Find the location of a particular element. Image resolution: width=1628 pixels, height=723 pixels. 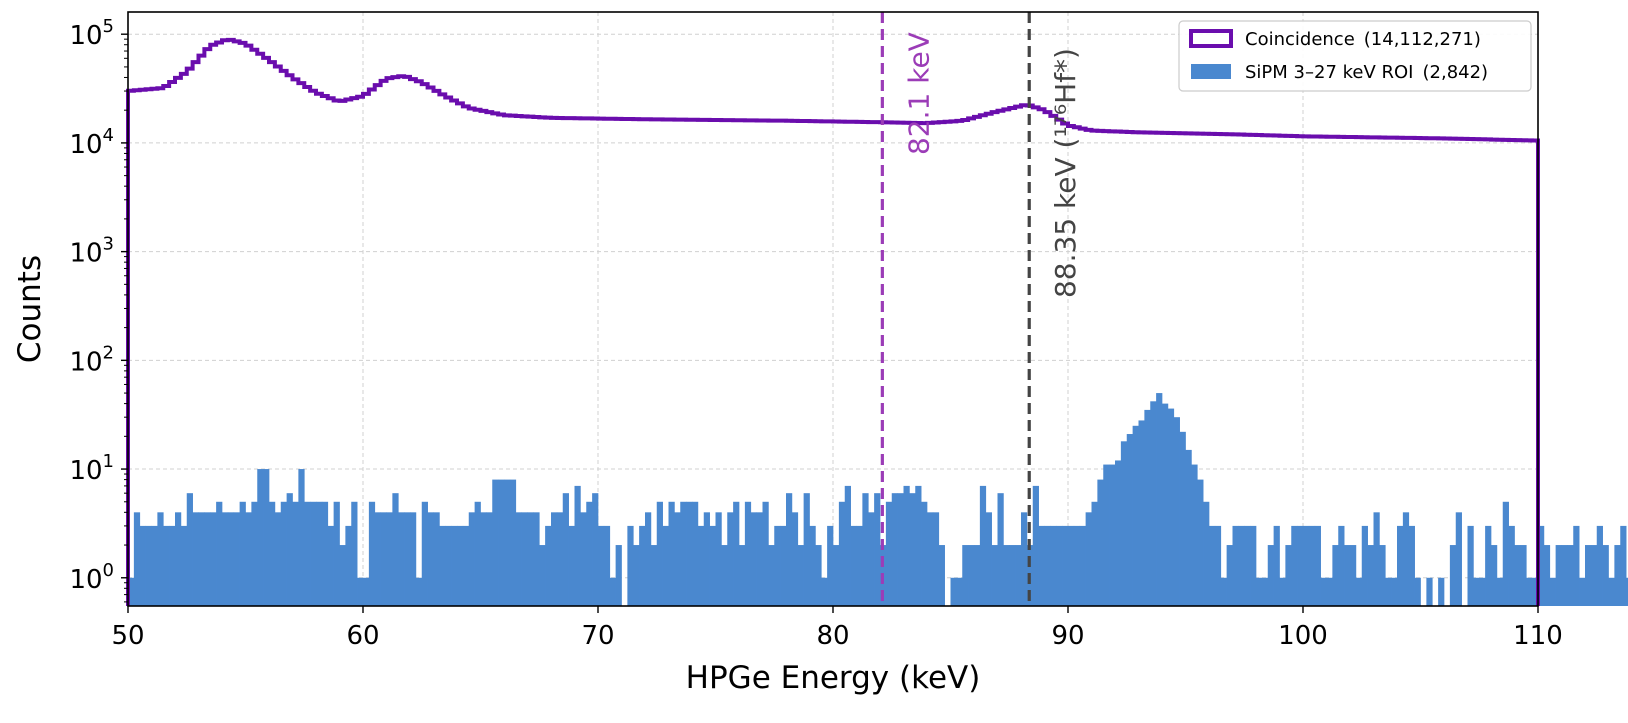

legend-label-sipm-roi: SiPM 3–27 keV ROI (2,842) is located at coordinates (1366, 72).